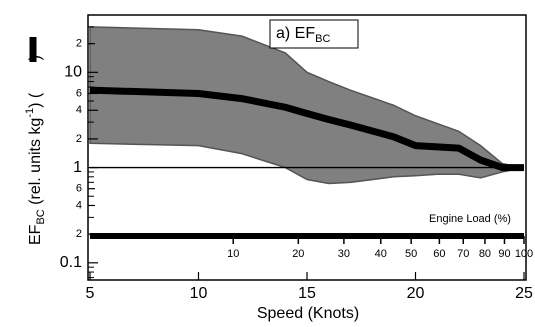 The height and width of the screenshot is (327, 535). Describe the element at coordinates (524, 293) in the screenshot. I see `x-tick-label: 25` at that location.